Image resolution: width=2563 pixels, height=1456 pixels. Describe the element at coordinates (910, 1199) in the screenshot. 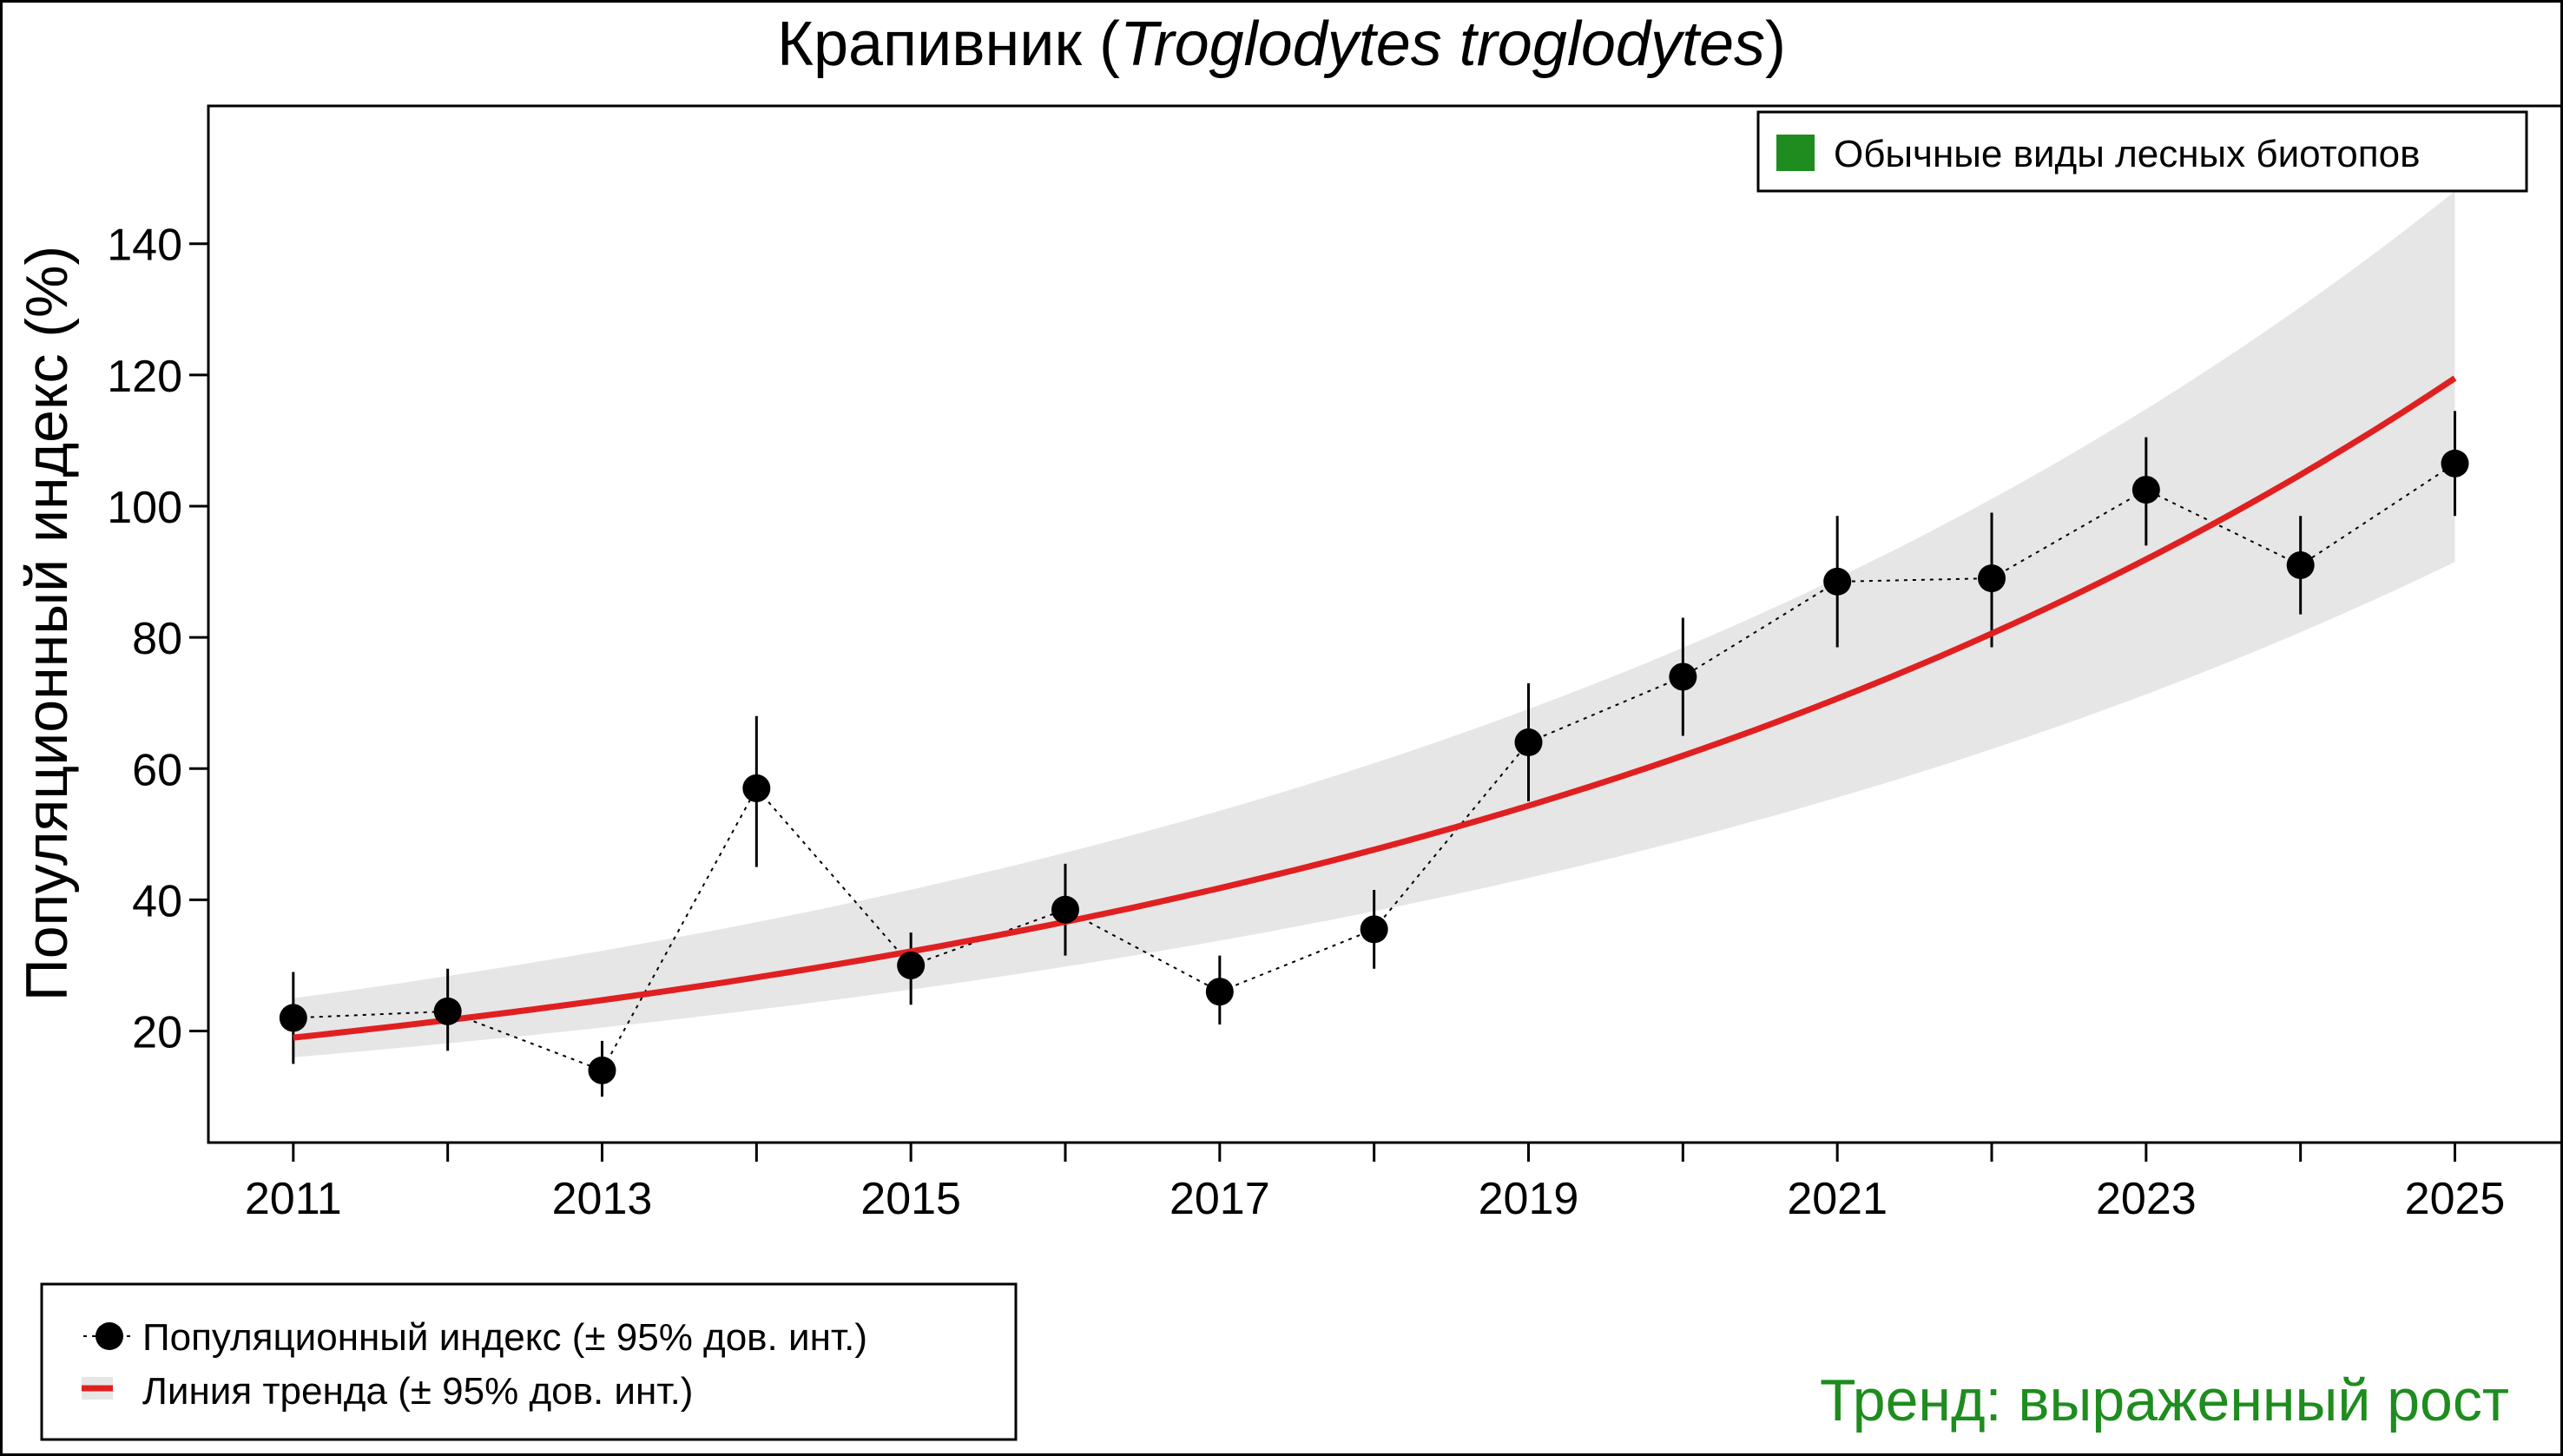

I see `x-tick-label: 2015` at that location.